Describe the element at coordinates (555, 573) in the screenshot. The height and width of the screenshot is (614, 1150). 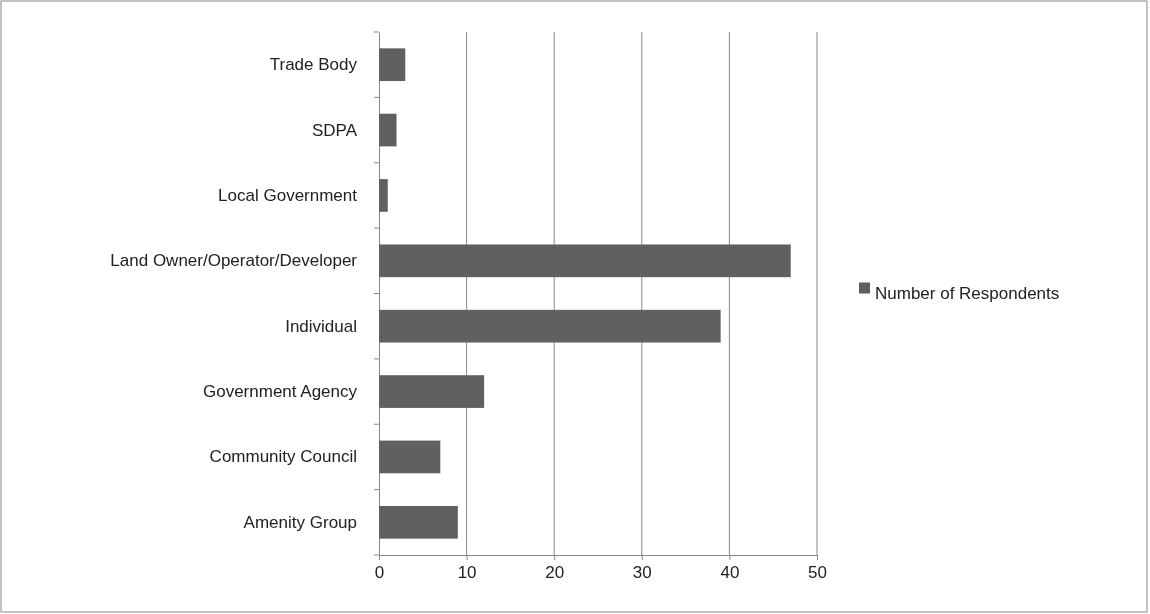
I see `x-tick-label: 20` at that location.